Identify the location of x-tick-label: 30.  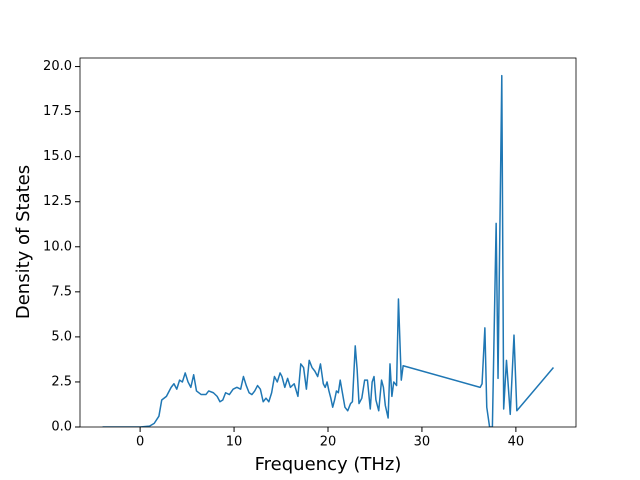
(422, 442).